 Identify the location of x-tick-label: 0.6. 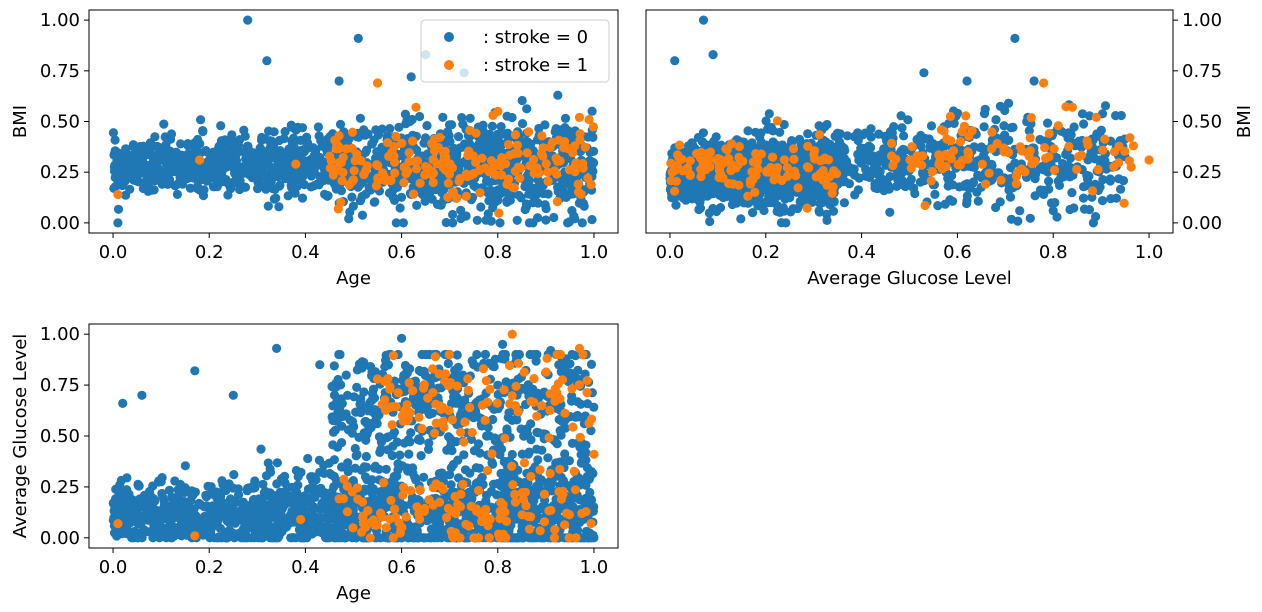
(401, 252).